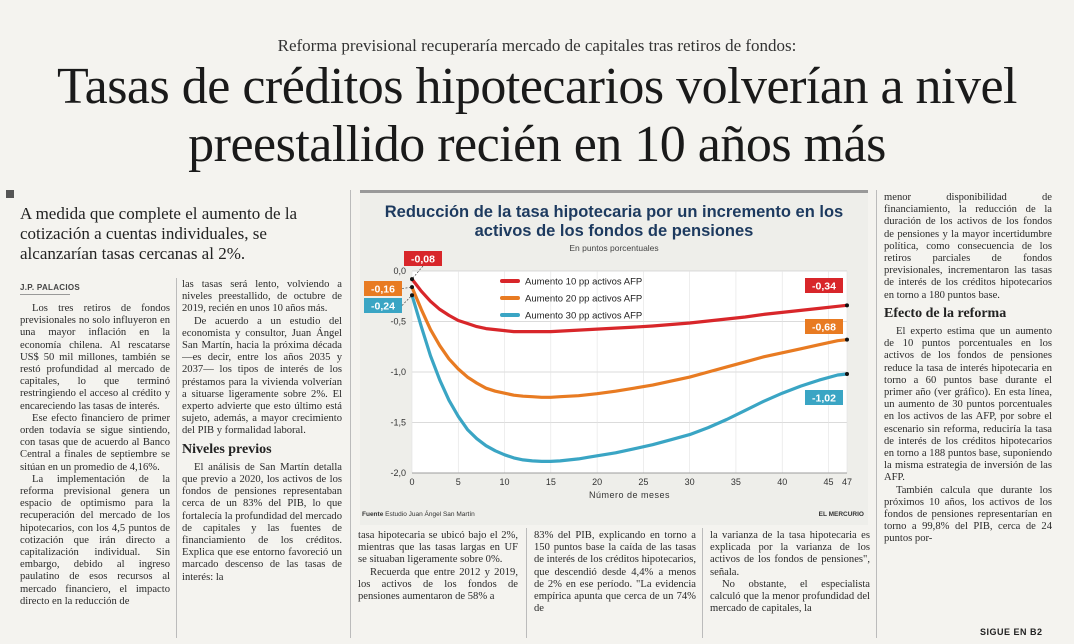 The height and width of the screenshot is (644, 1074). Describe the element at coordinates (614, 248) in the screenshot. I see `chart-subtitle: En puntos porcentuales` at that location.